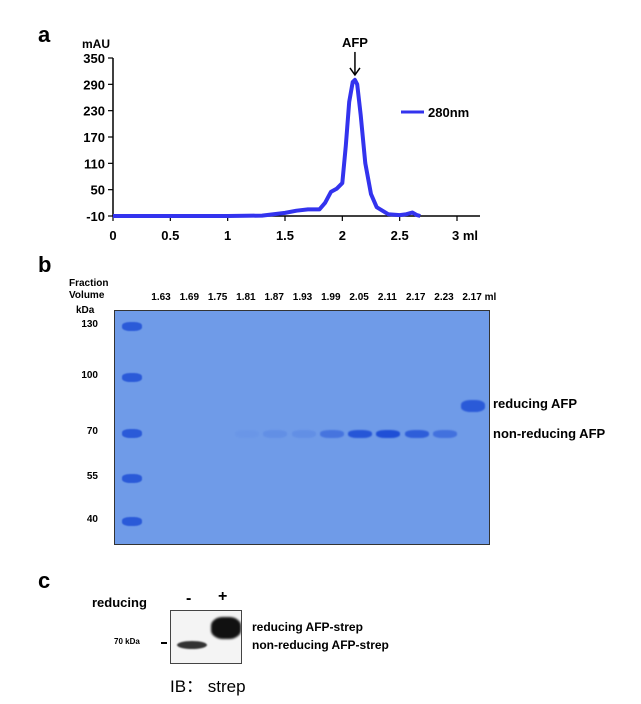 The width and height of the screenshot is (641, 704). What do you see at coordinates (227, 235) in the screenshot?
I see `x-tick-label: 1` at bounding box center [227, 235].